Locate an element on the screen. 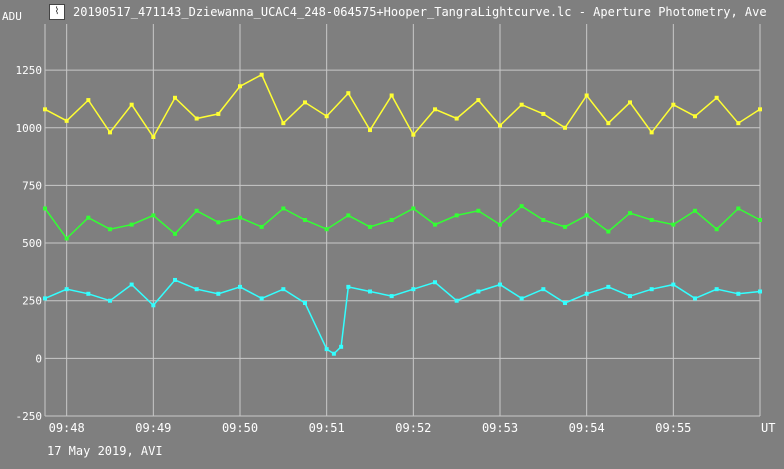 The width and height of the screenshot is (784, 469). x-tick-label: 09:49 is located at coordinates (153, 428).